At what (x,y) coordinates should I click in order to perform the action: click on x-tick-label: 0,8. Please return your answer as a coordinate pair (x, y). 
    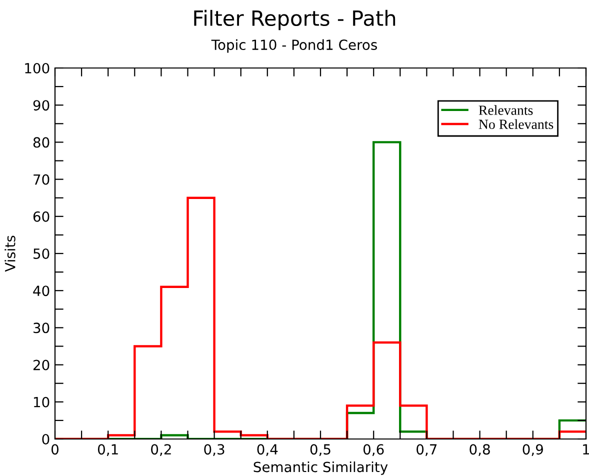
    Looking at the image, I should click on (480, 450).